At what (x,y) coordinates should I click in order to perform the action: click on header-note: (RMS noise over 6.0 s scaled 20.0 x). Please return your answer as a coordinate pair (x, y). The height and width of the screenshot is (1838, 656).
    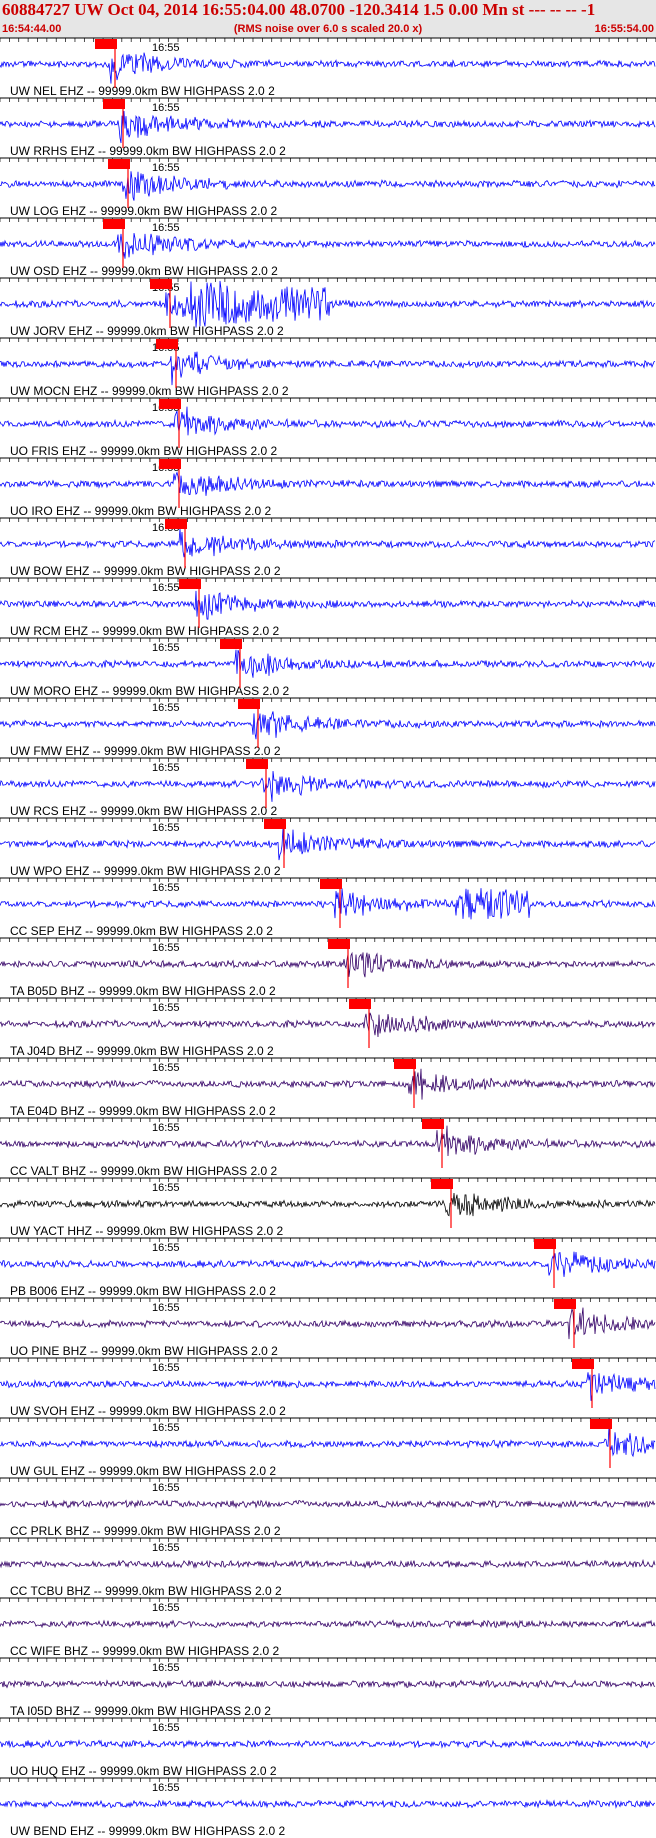
    Looking at the image, I should click on (328, 29).